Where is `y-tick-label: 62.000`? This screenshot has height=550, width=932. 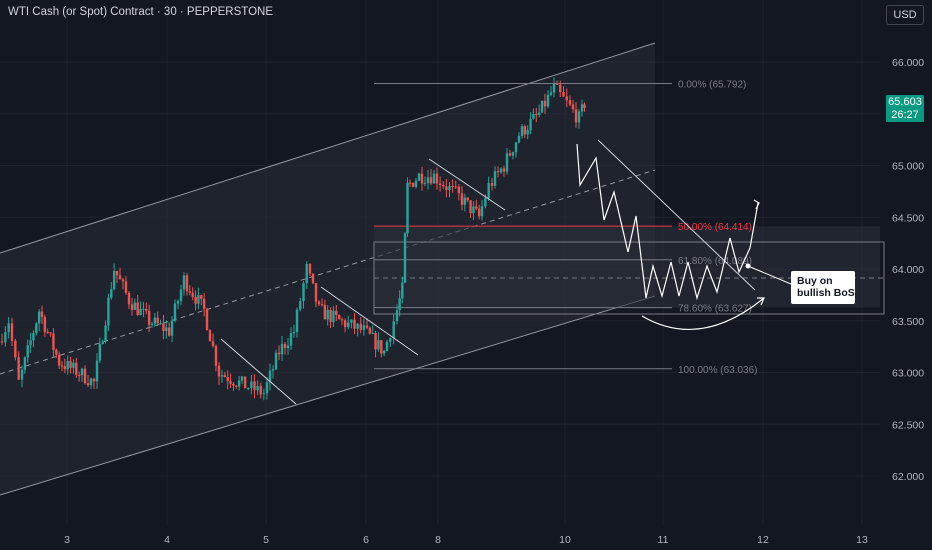
y-tick-label: 62.000 is located at coordinates (908, 477).